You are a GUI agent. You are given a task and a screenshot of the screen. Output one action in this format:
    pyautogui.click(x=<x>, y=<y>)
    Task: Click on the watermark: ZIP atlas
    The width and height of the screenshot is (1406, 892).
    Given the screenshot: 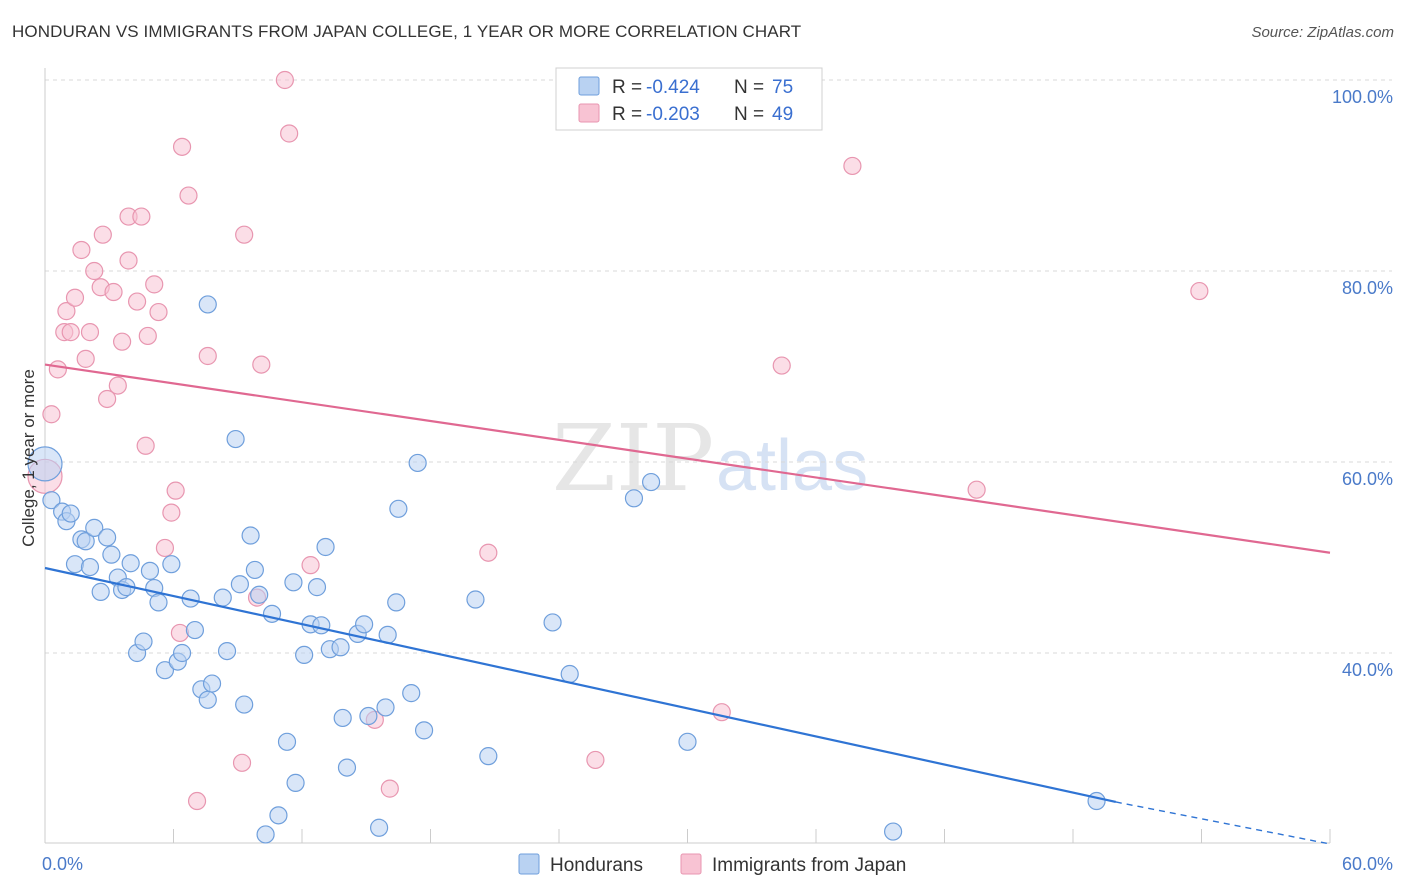 What is the action you would take?
    pyautogui.click(x=710, y=458)
    